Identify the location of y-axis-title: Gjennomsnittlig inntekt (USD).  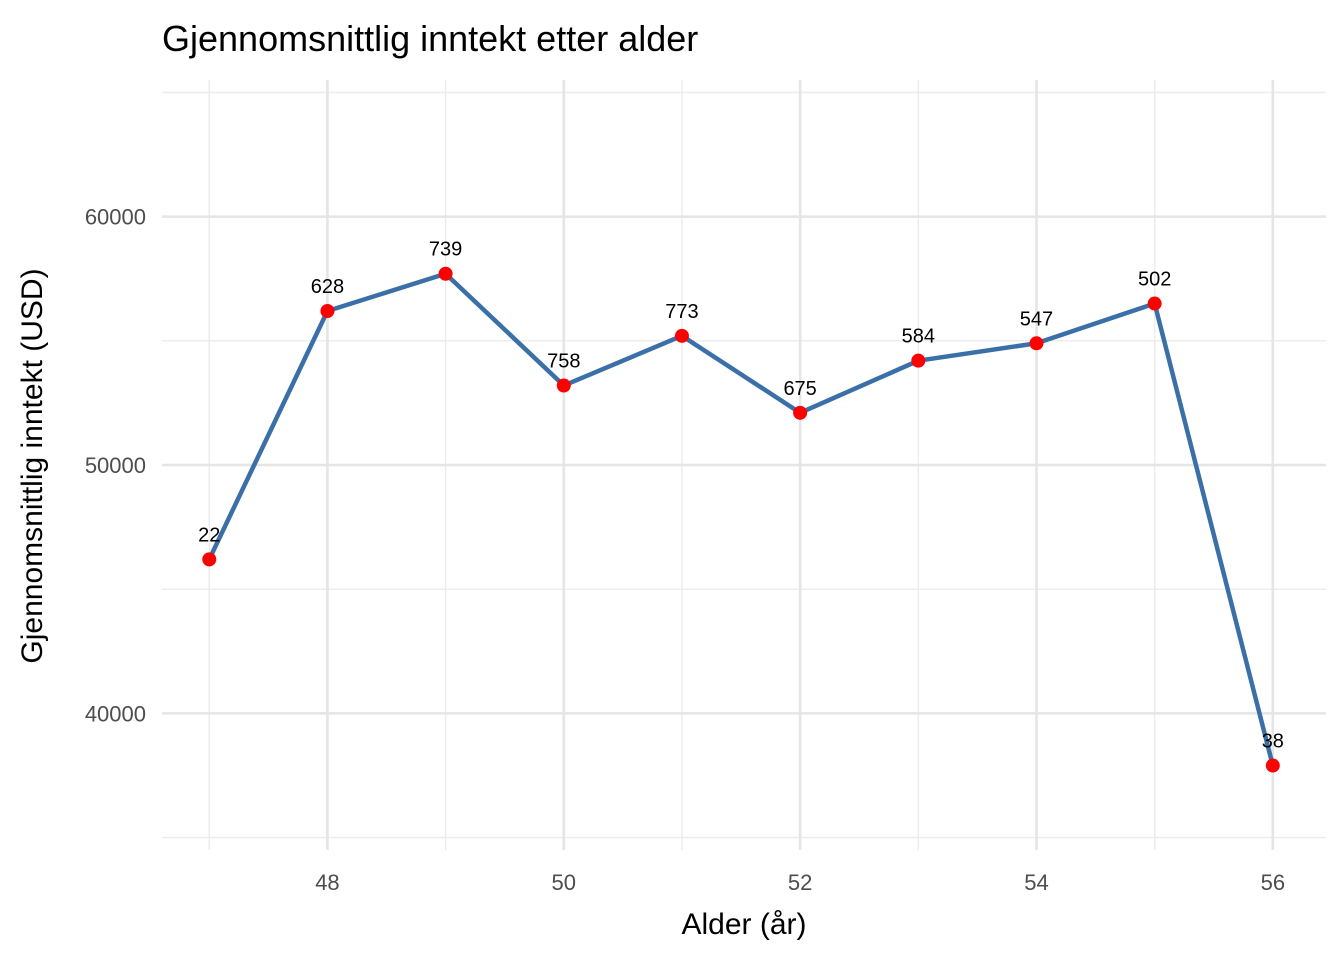
(32, 465).